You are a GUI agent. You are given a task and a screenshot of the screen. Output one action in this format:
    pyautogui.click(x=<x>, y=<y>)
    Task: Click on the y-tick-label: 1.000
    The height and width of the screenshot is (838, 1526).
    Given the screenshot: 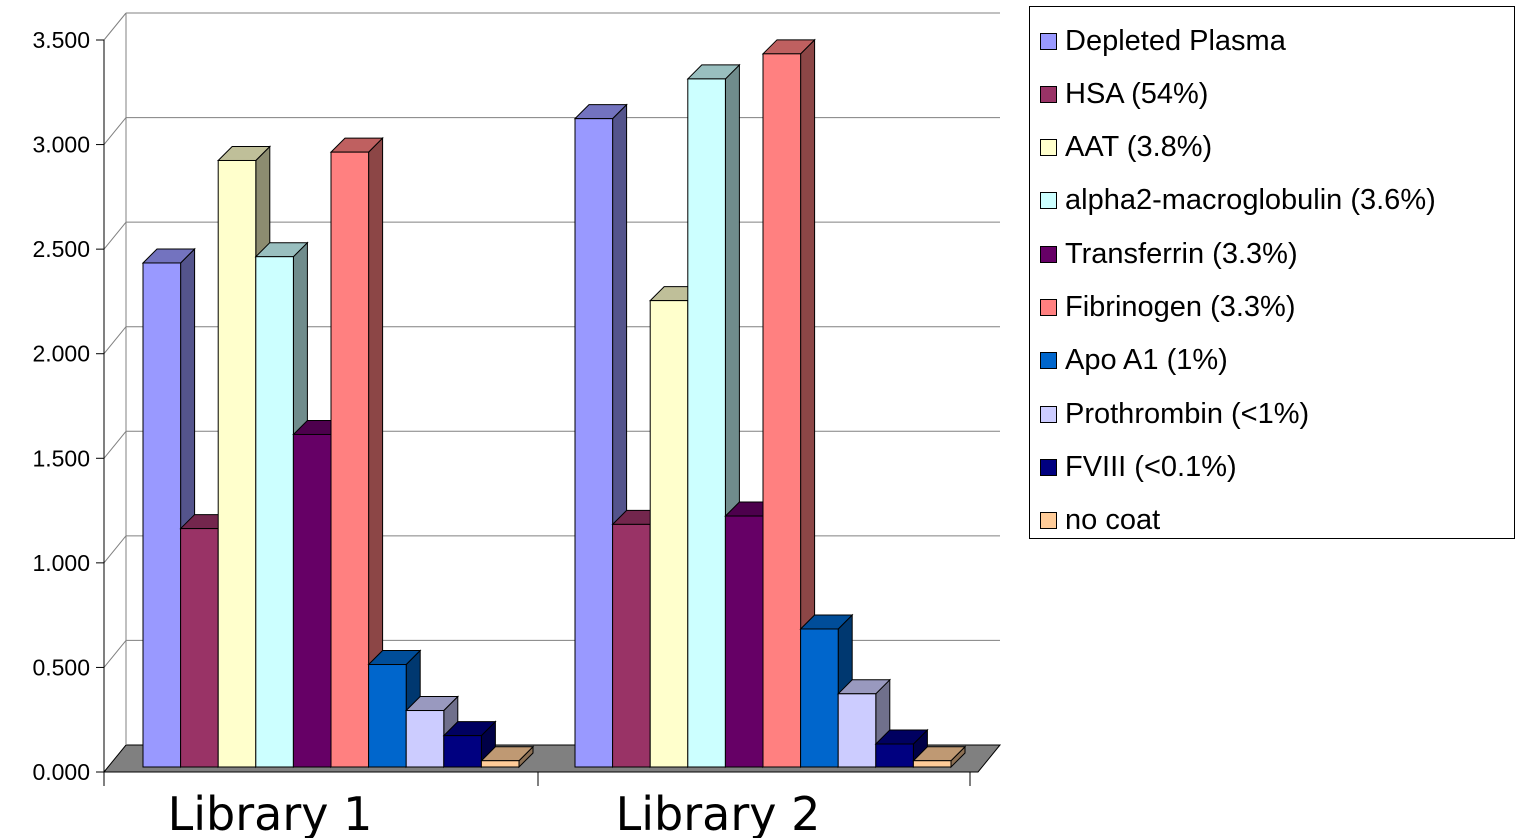 What is the action you would take?
    pyautogui.click(x=61, y=563)
    